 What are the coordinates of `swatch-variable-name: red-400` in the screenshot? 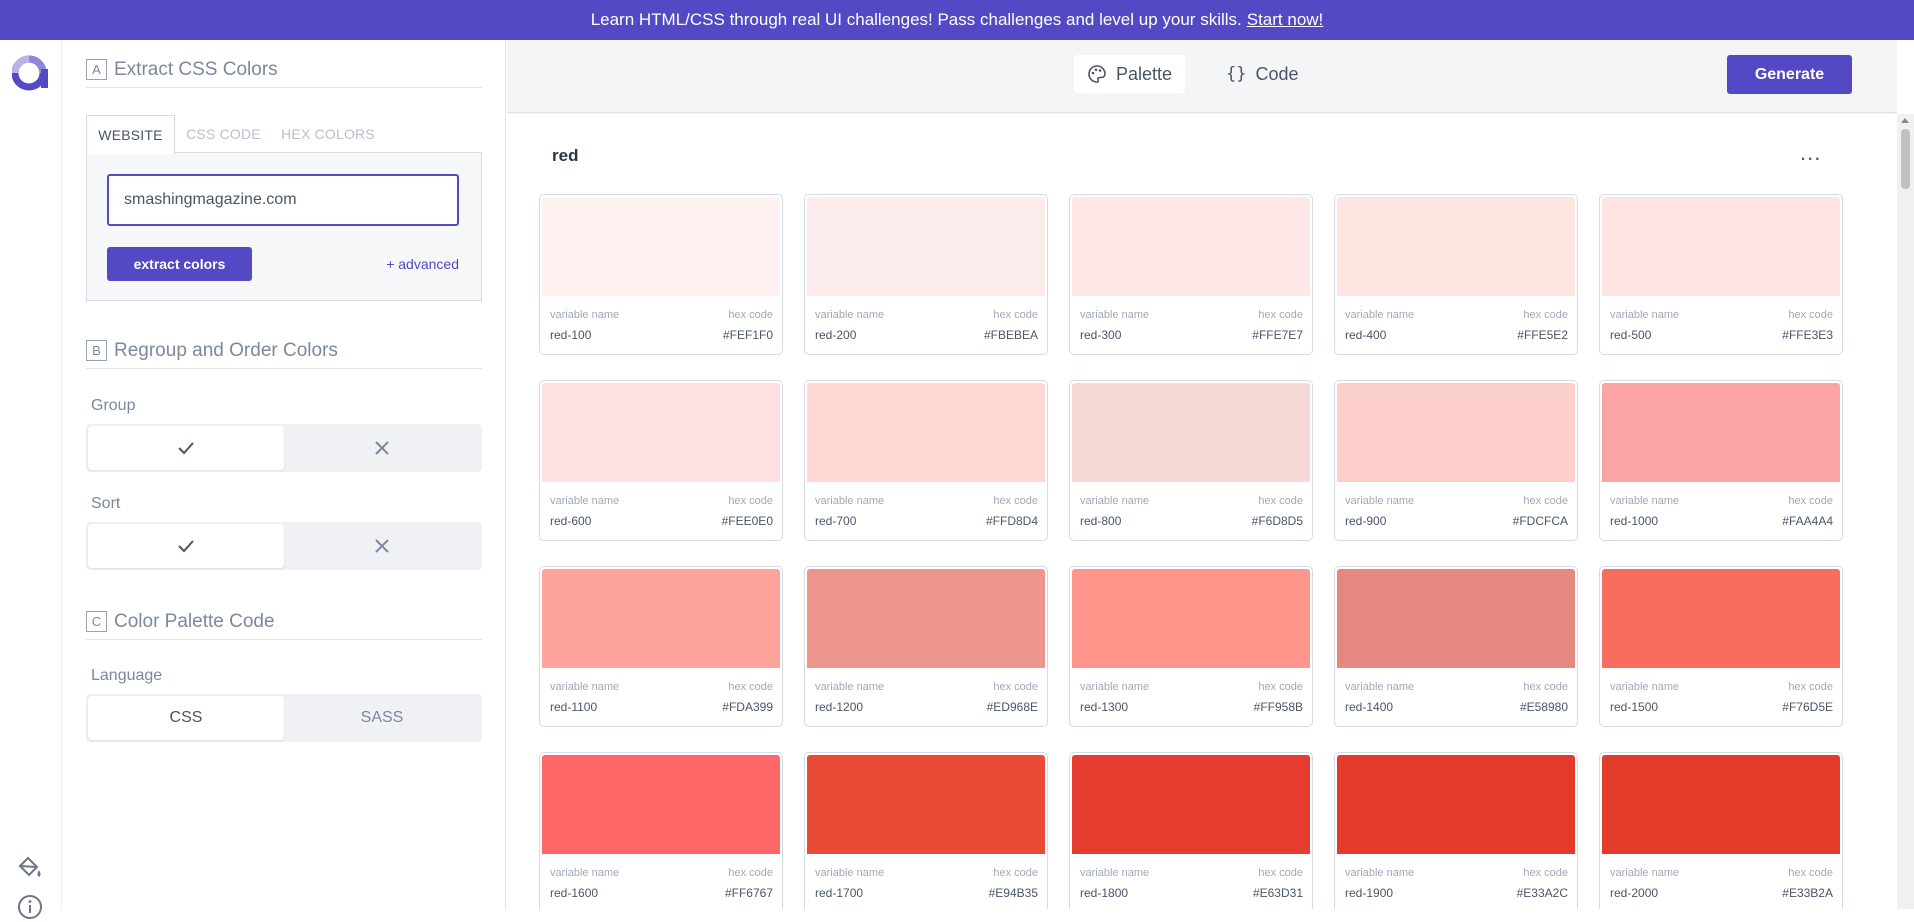 It's located at (1366, 335).